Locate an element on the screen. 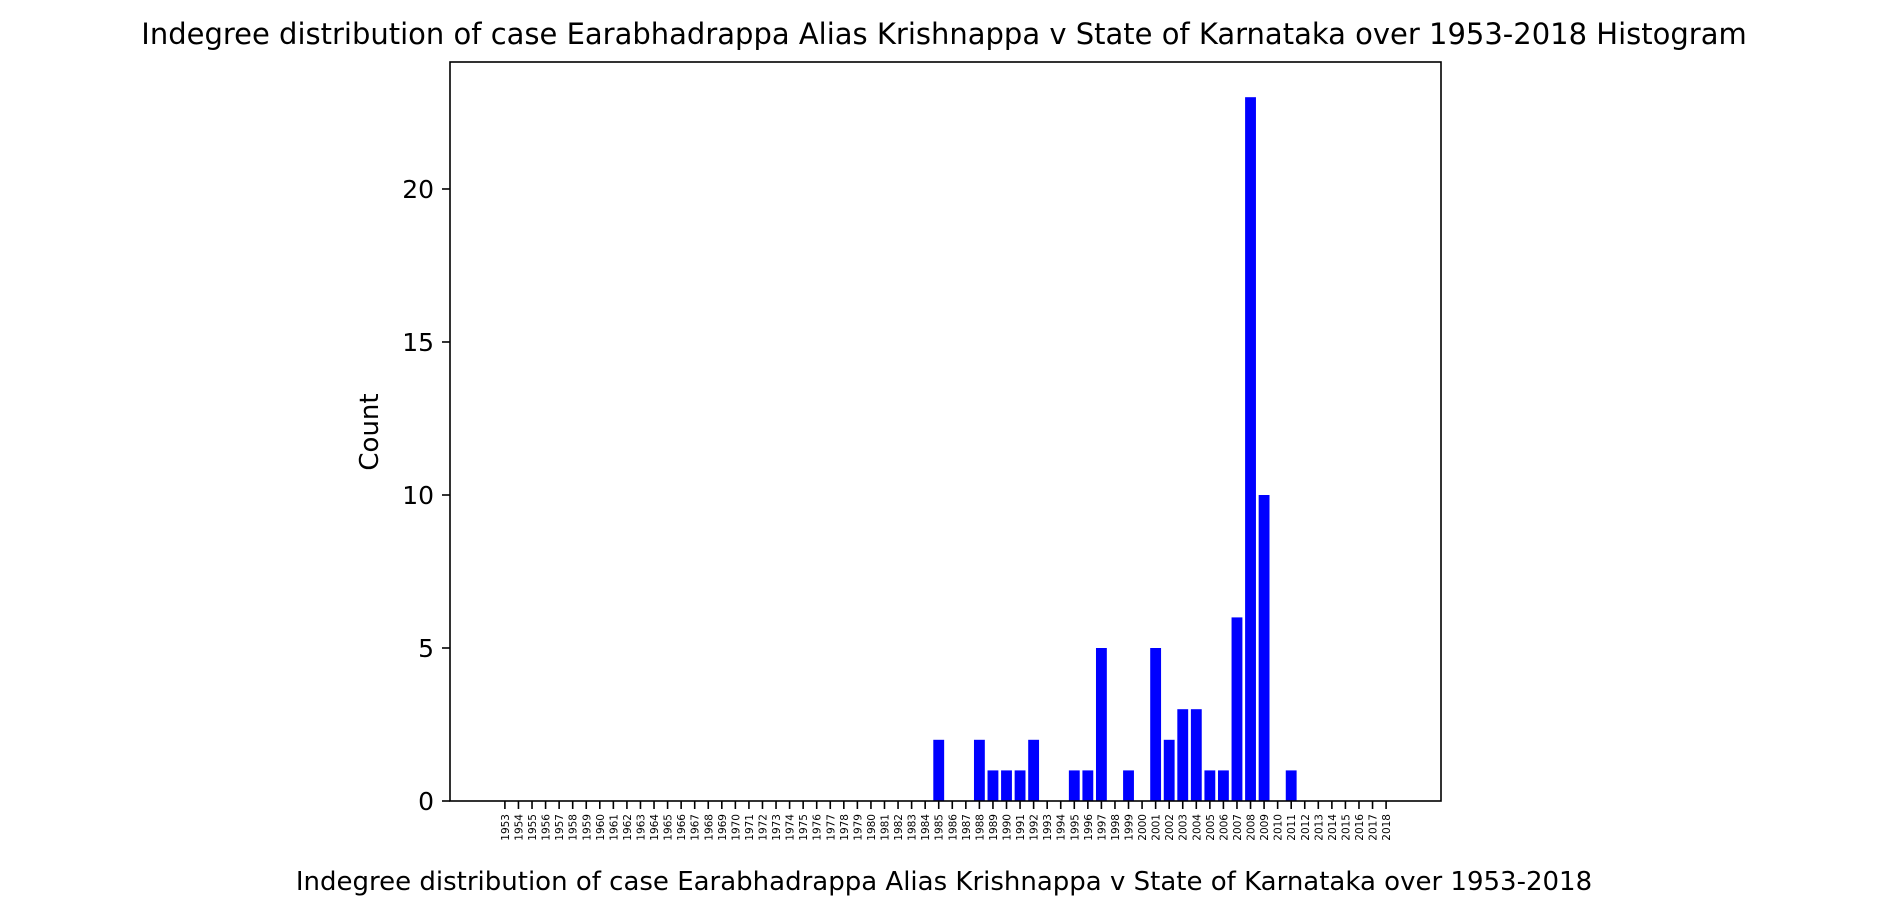  x-tick-label: 1980 is located at coordinates (872, 827).